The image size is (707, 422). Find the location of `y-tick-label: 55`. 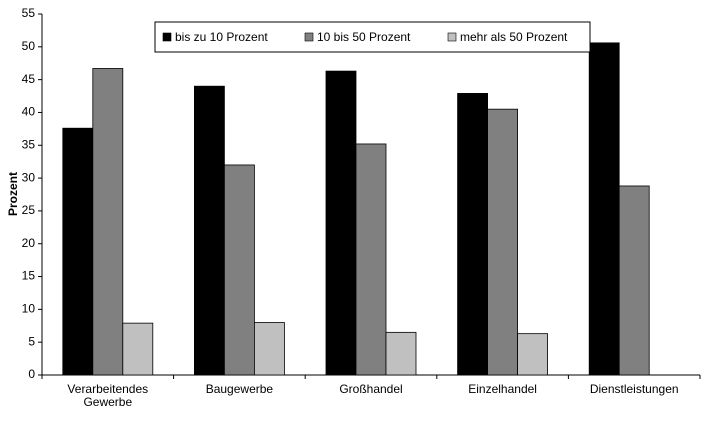

y-tick-label: 55 is located at coordinates (29, 13).